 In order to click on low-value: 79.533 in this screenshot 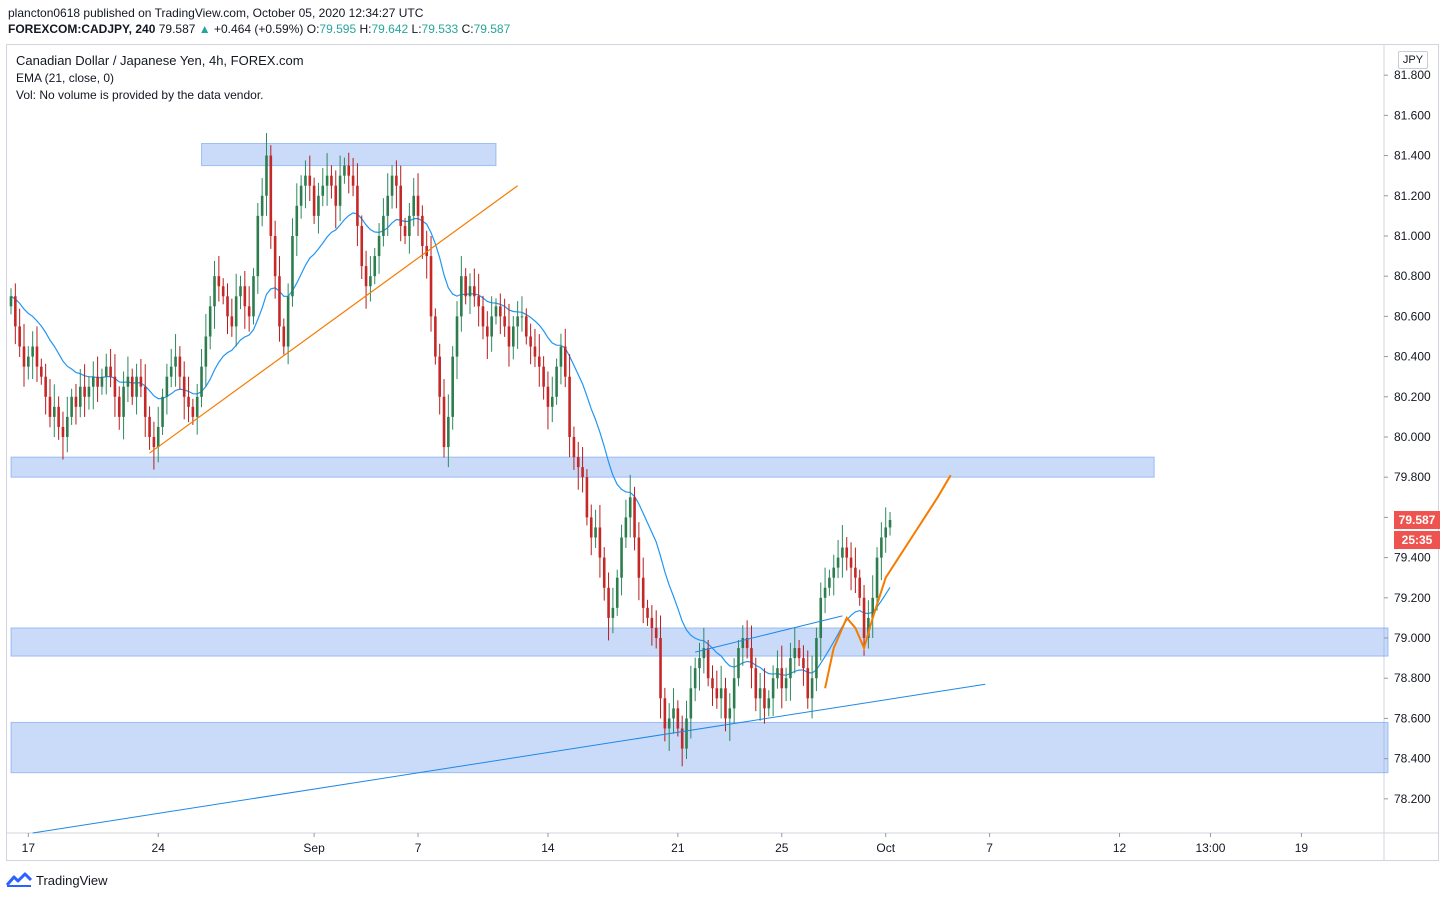, I will do `click(440, 29)`.